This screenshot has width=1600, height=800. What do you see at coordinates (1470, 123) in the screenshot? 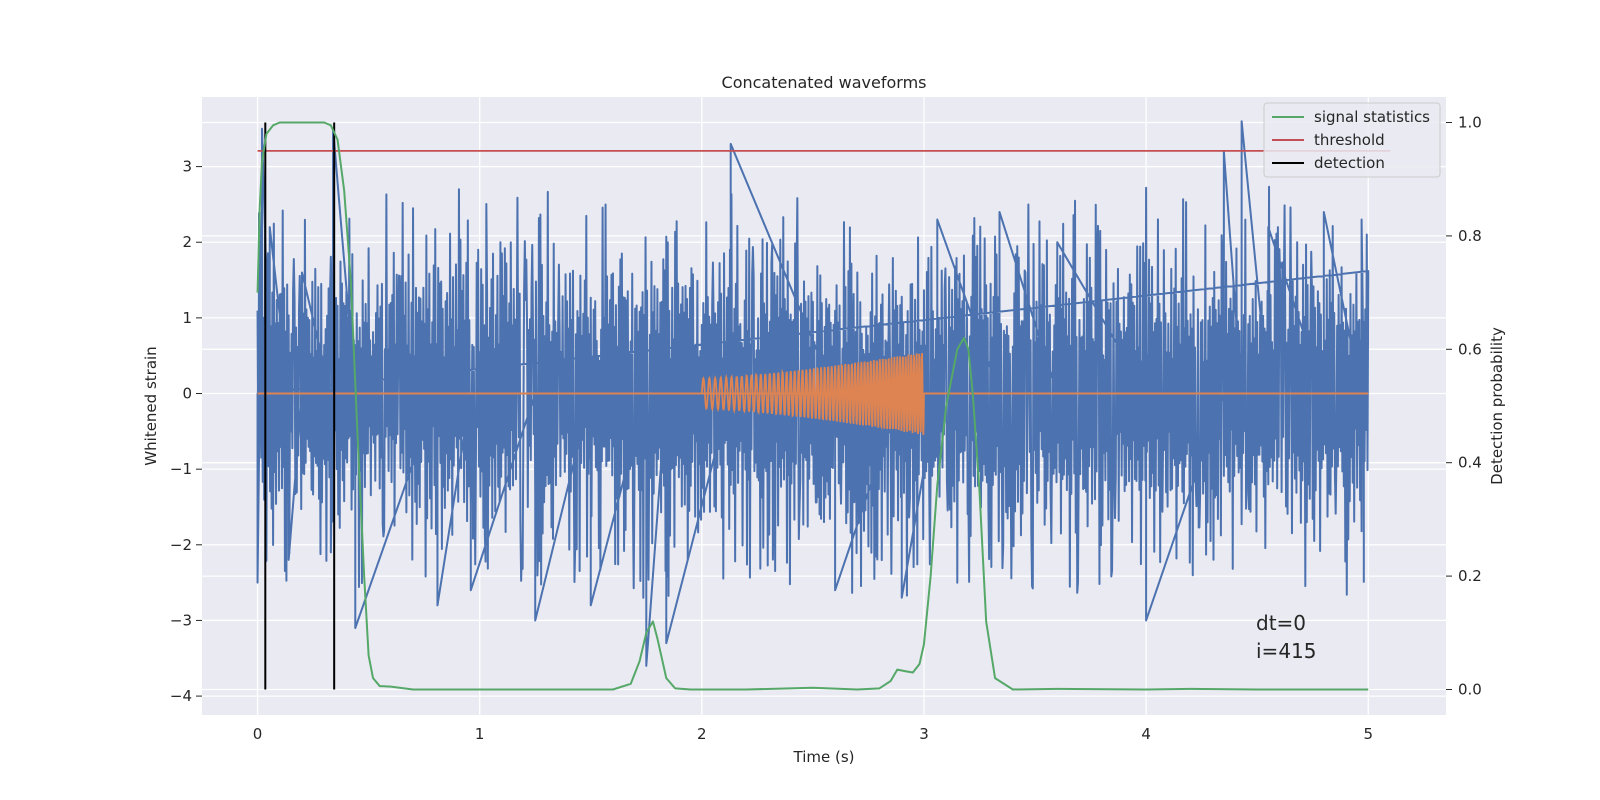
I see `y2-tick-label: 1.0` at bounding box center [1470, 123].